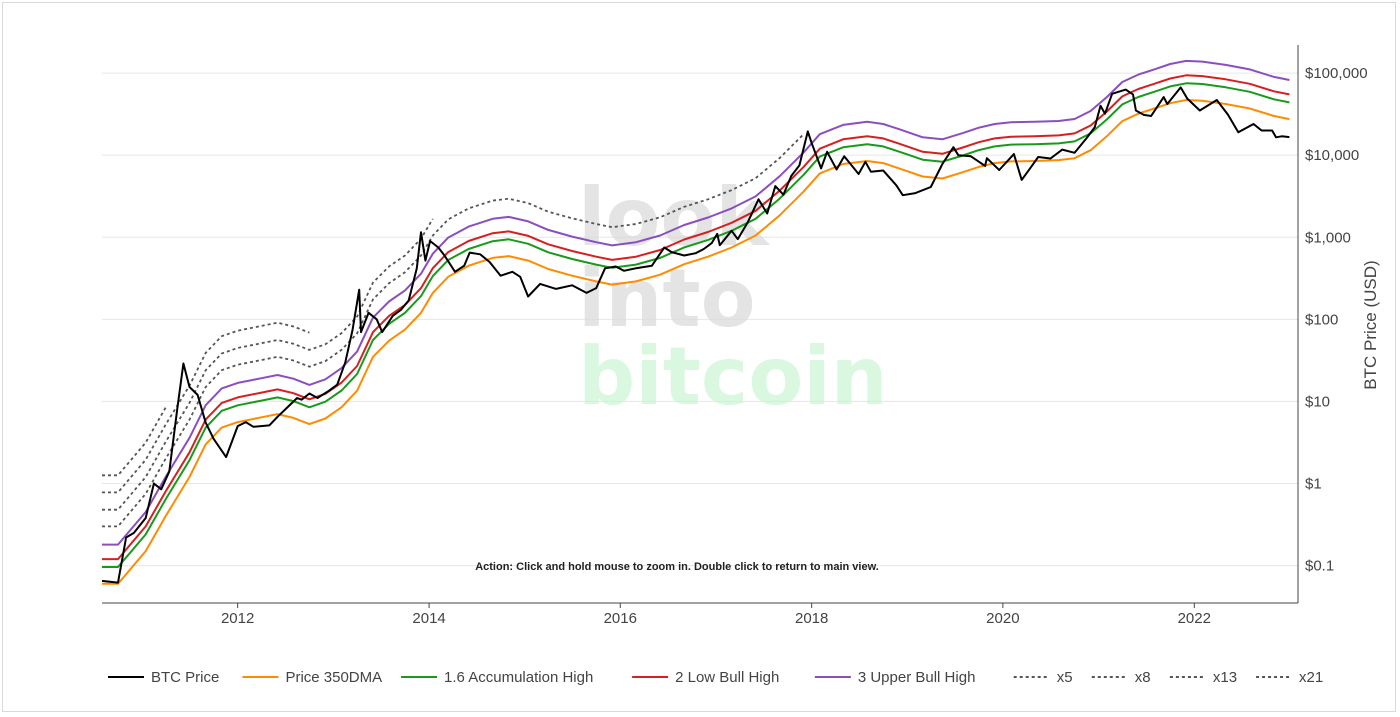  I want to click on legend-item-price-350dma: Price 350DMA, so click(312, 677).